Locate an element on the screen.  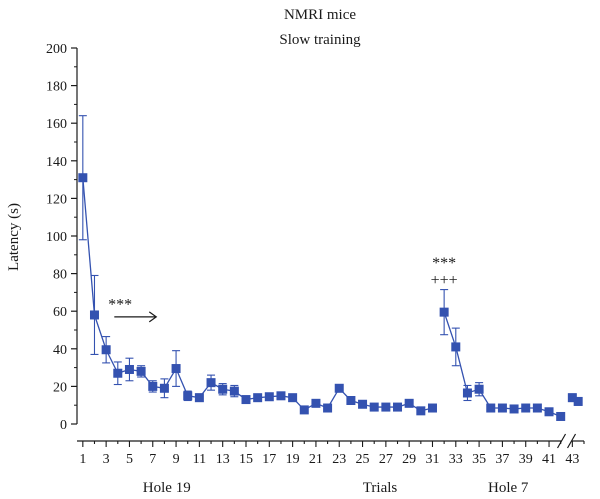
x-tick-label: 43 is located at coordinates (572, 459).